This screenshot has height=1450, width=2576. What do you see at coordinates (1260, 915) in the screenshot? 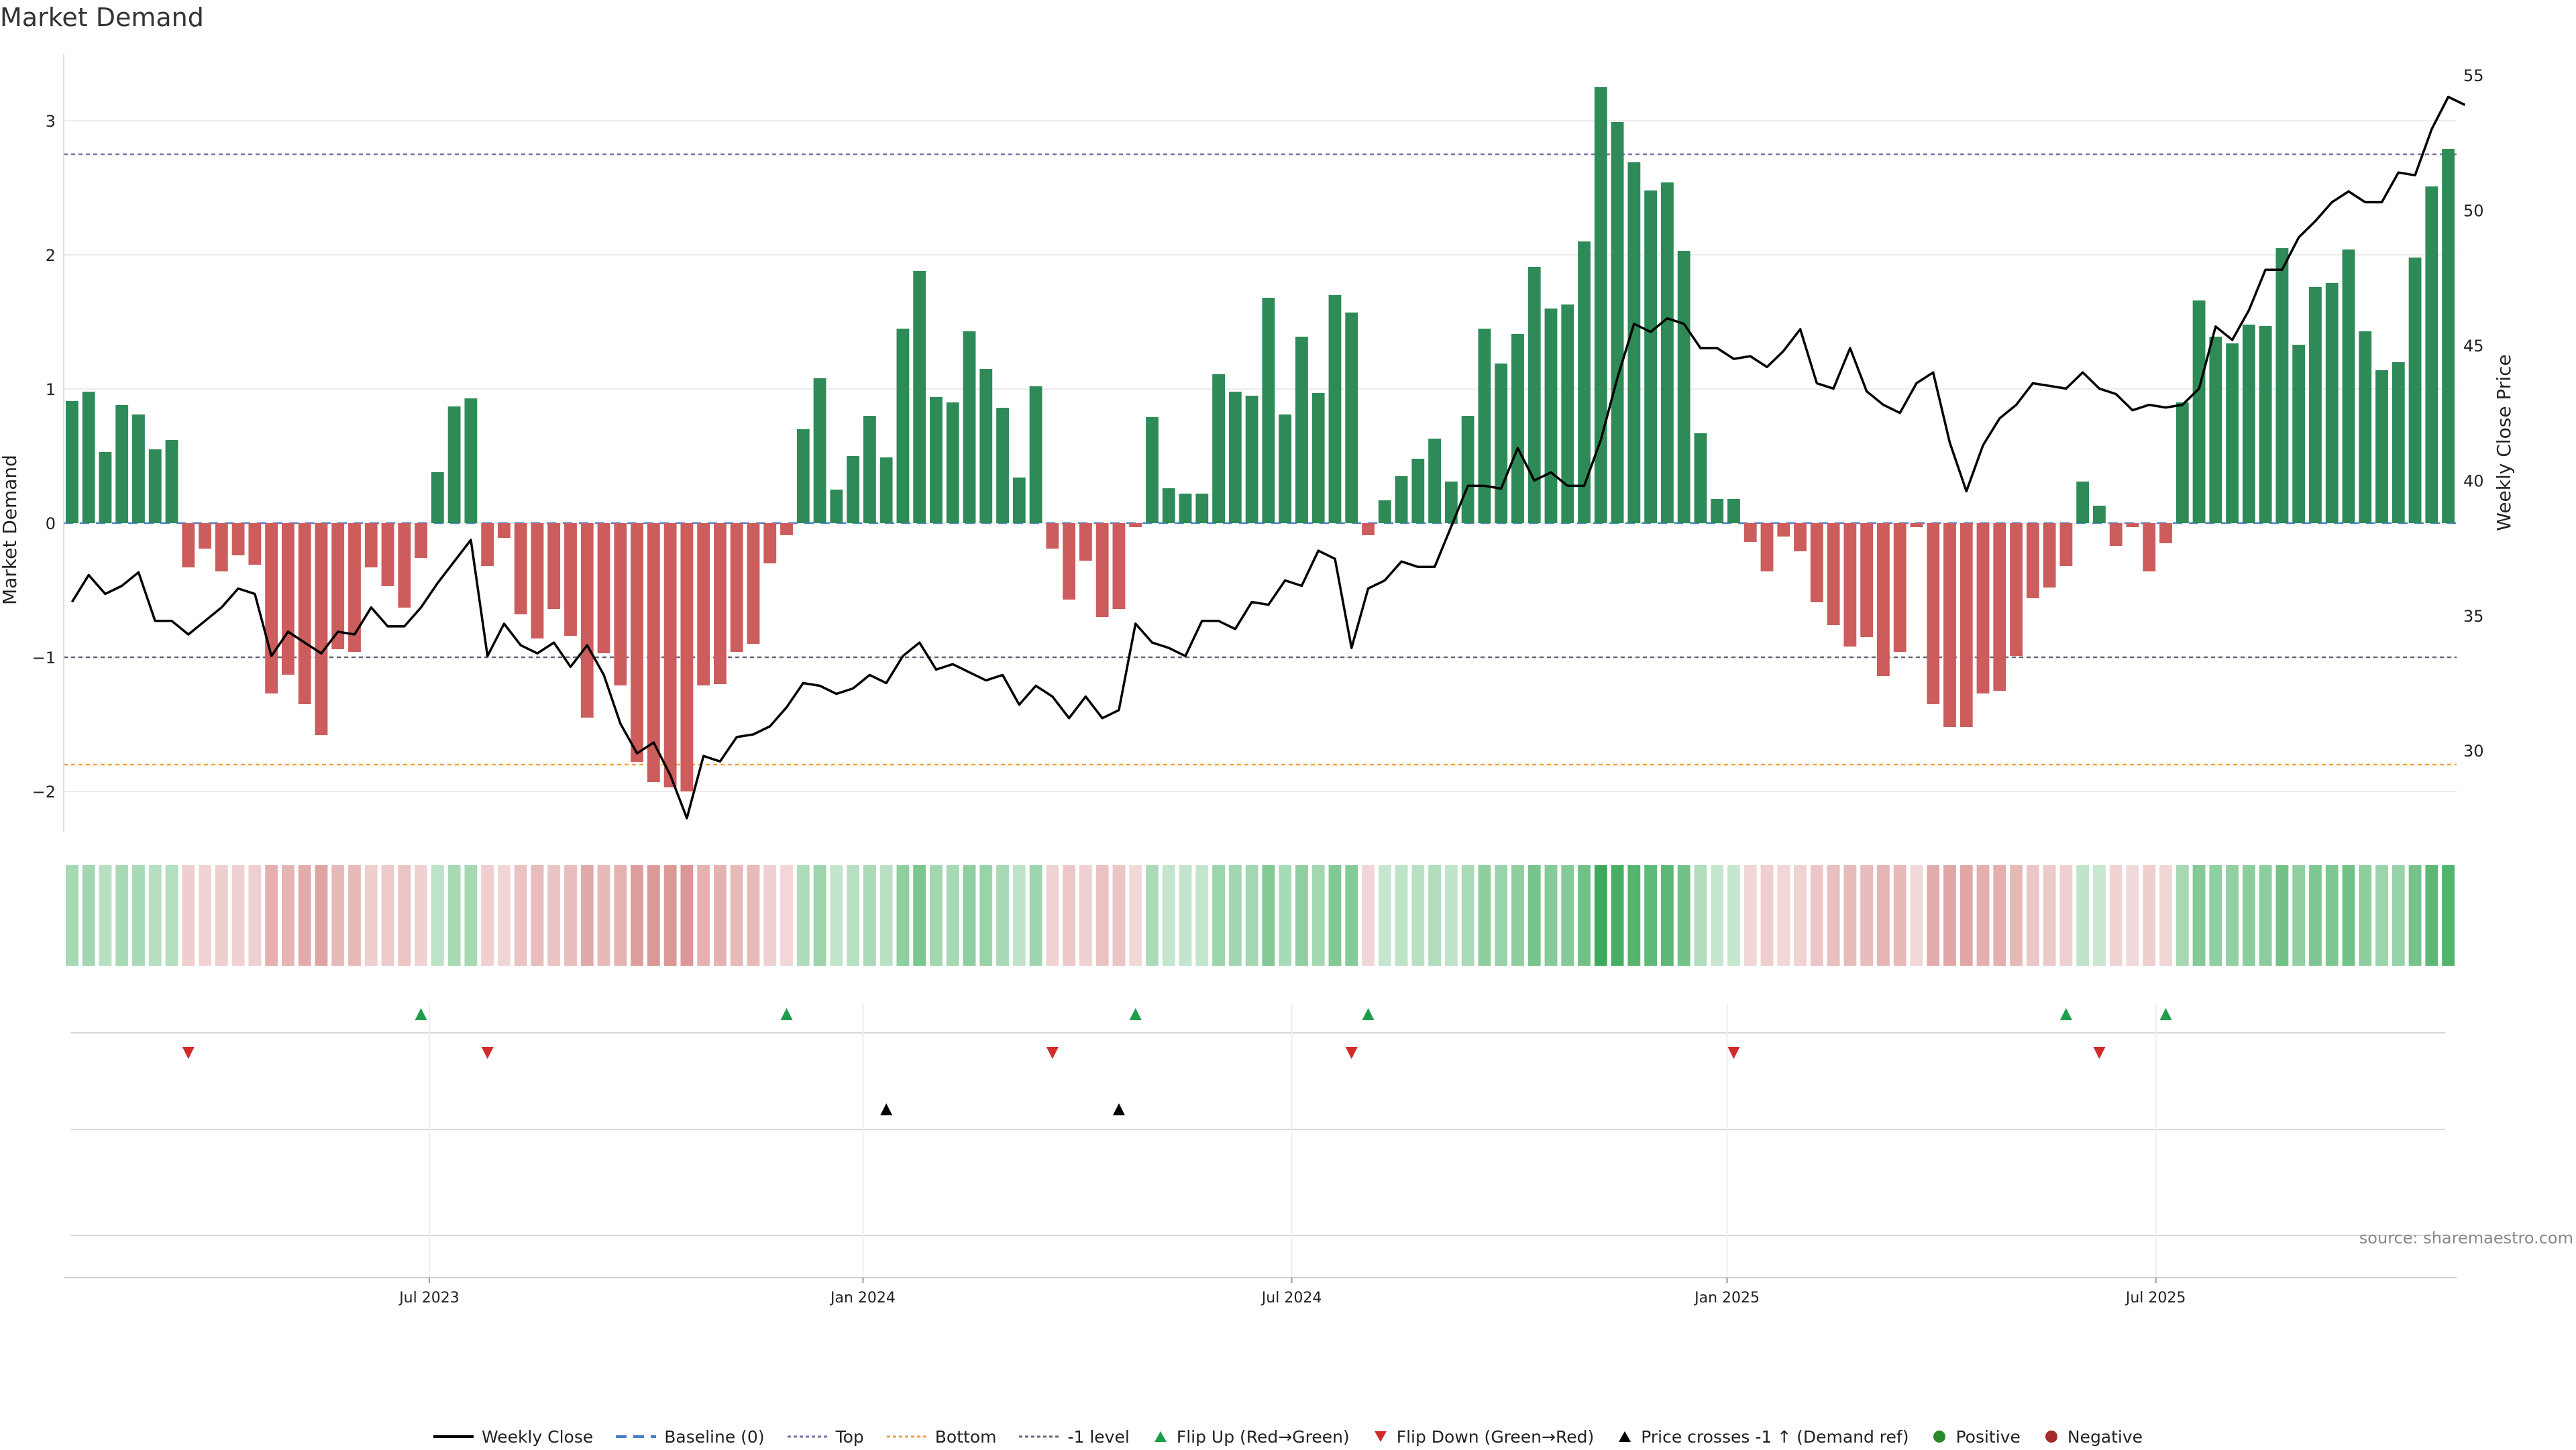
I see `heat-strip` at bounding box center [1260, 915].